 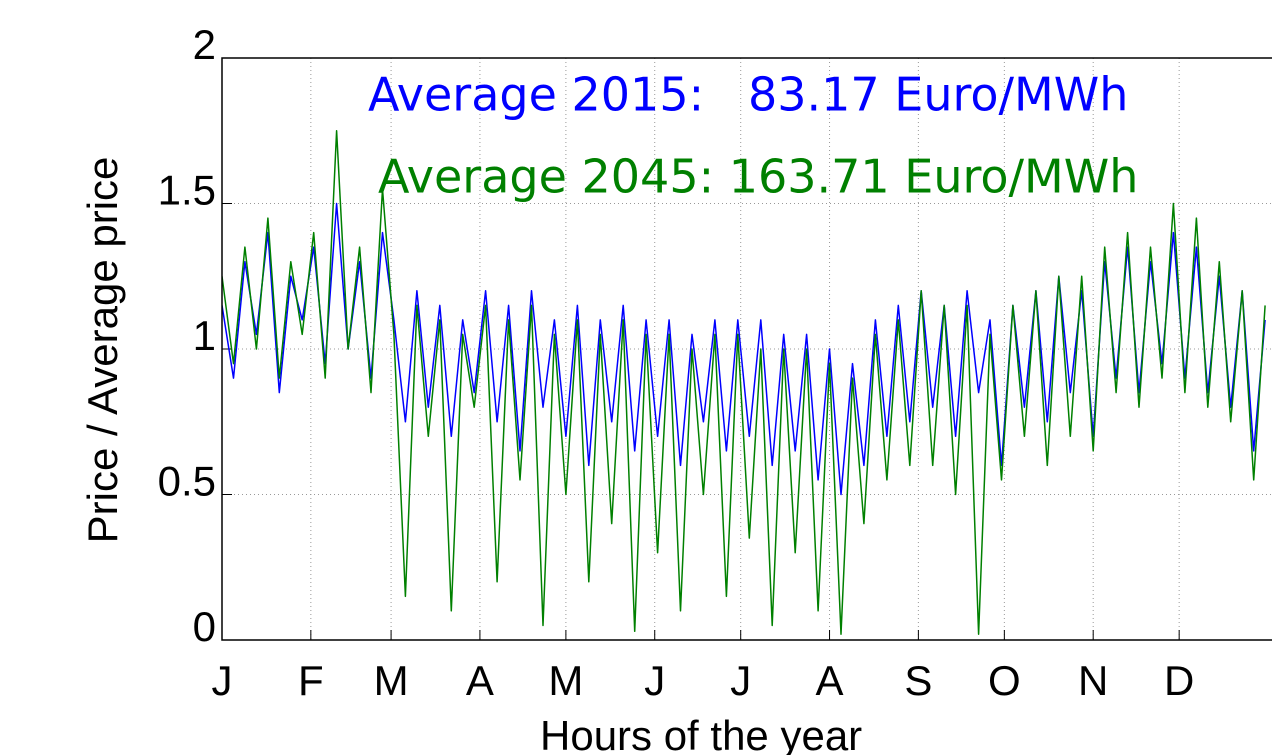 What do you see at coordinates (204, 44) in the screenshot?
I see `y-tick-label: 2` at bounding box center [204, 44].